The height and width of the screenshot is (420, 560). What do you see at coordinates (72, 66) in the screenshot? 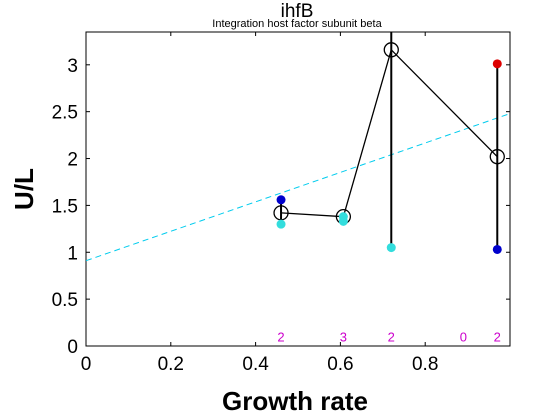
I see `y-tick-label: 3` at bounding box center [72, 66].